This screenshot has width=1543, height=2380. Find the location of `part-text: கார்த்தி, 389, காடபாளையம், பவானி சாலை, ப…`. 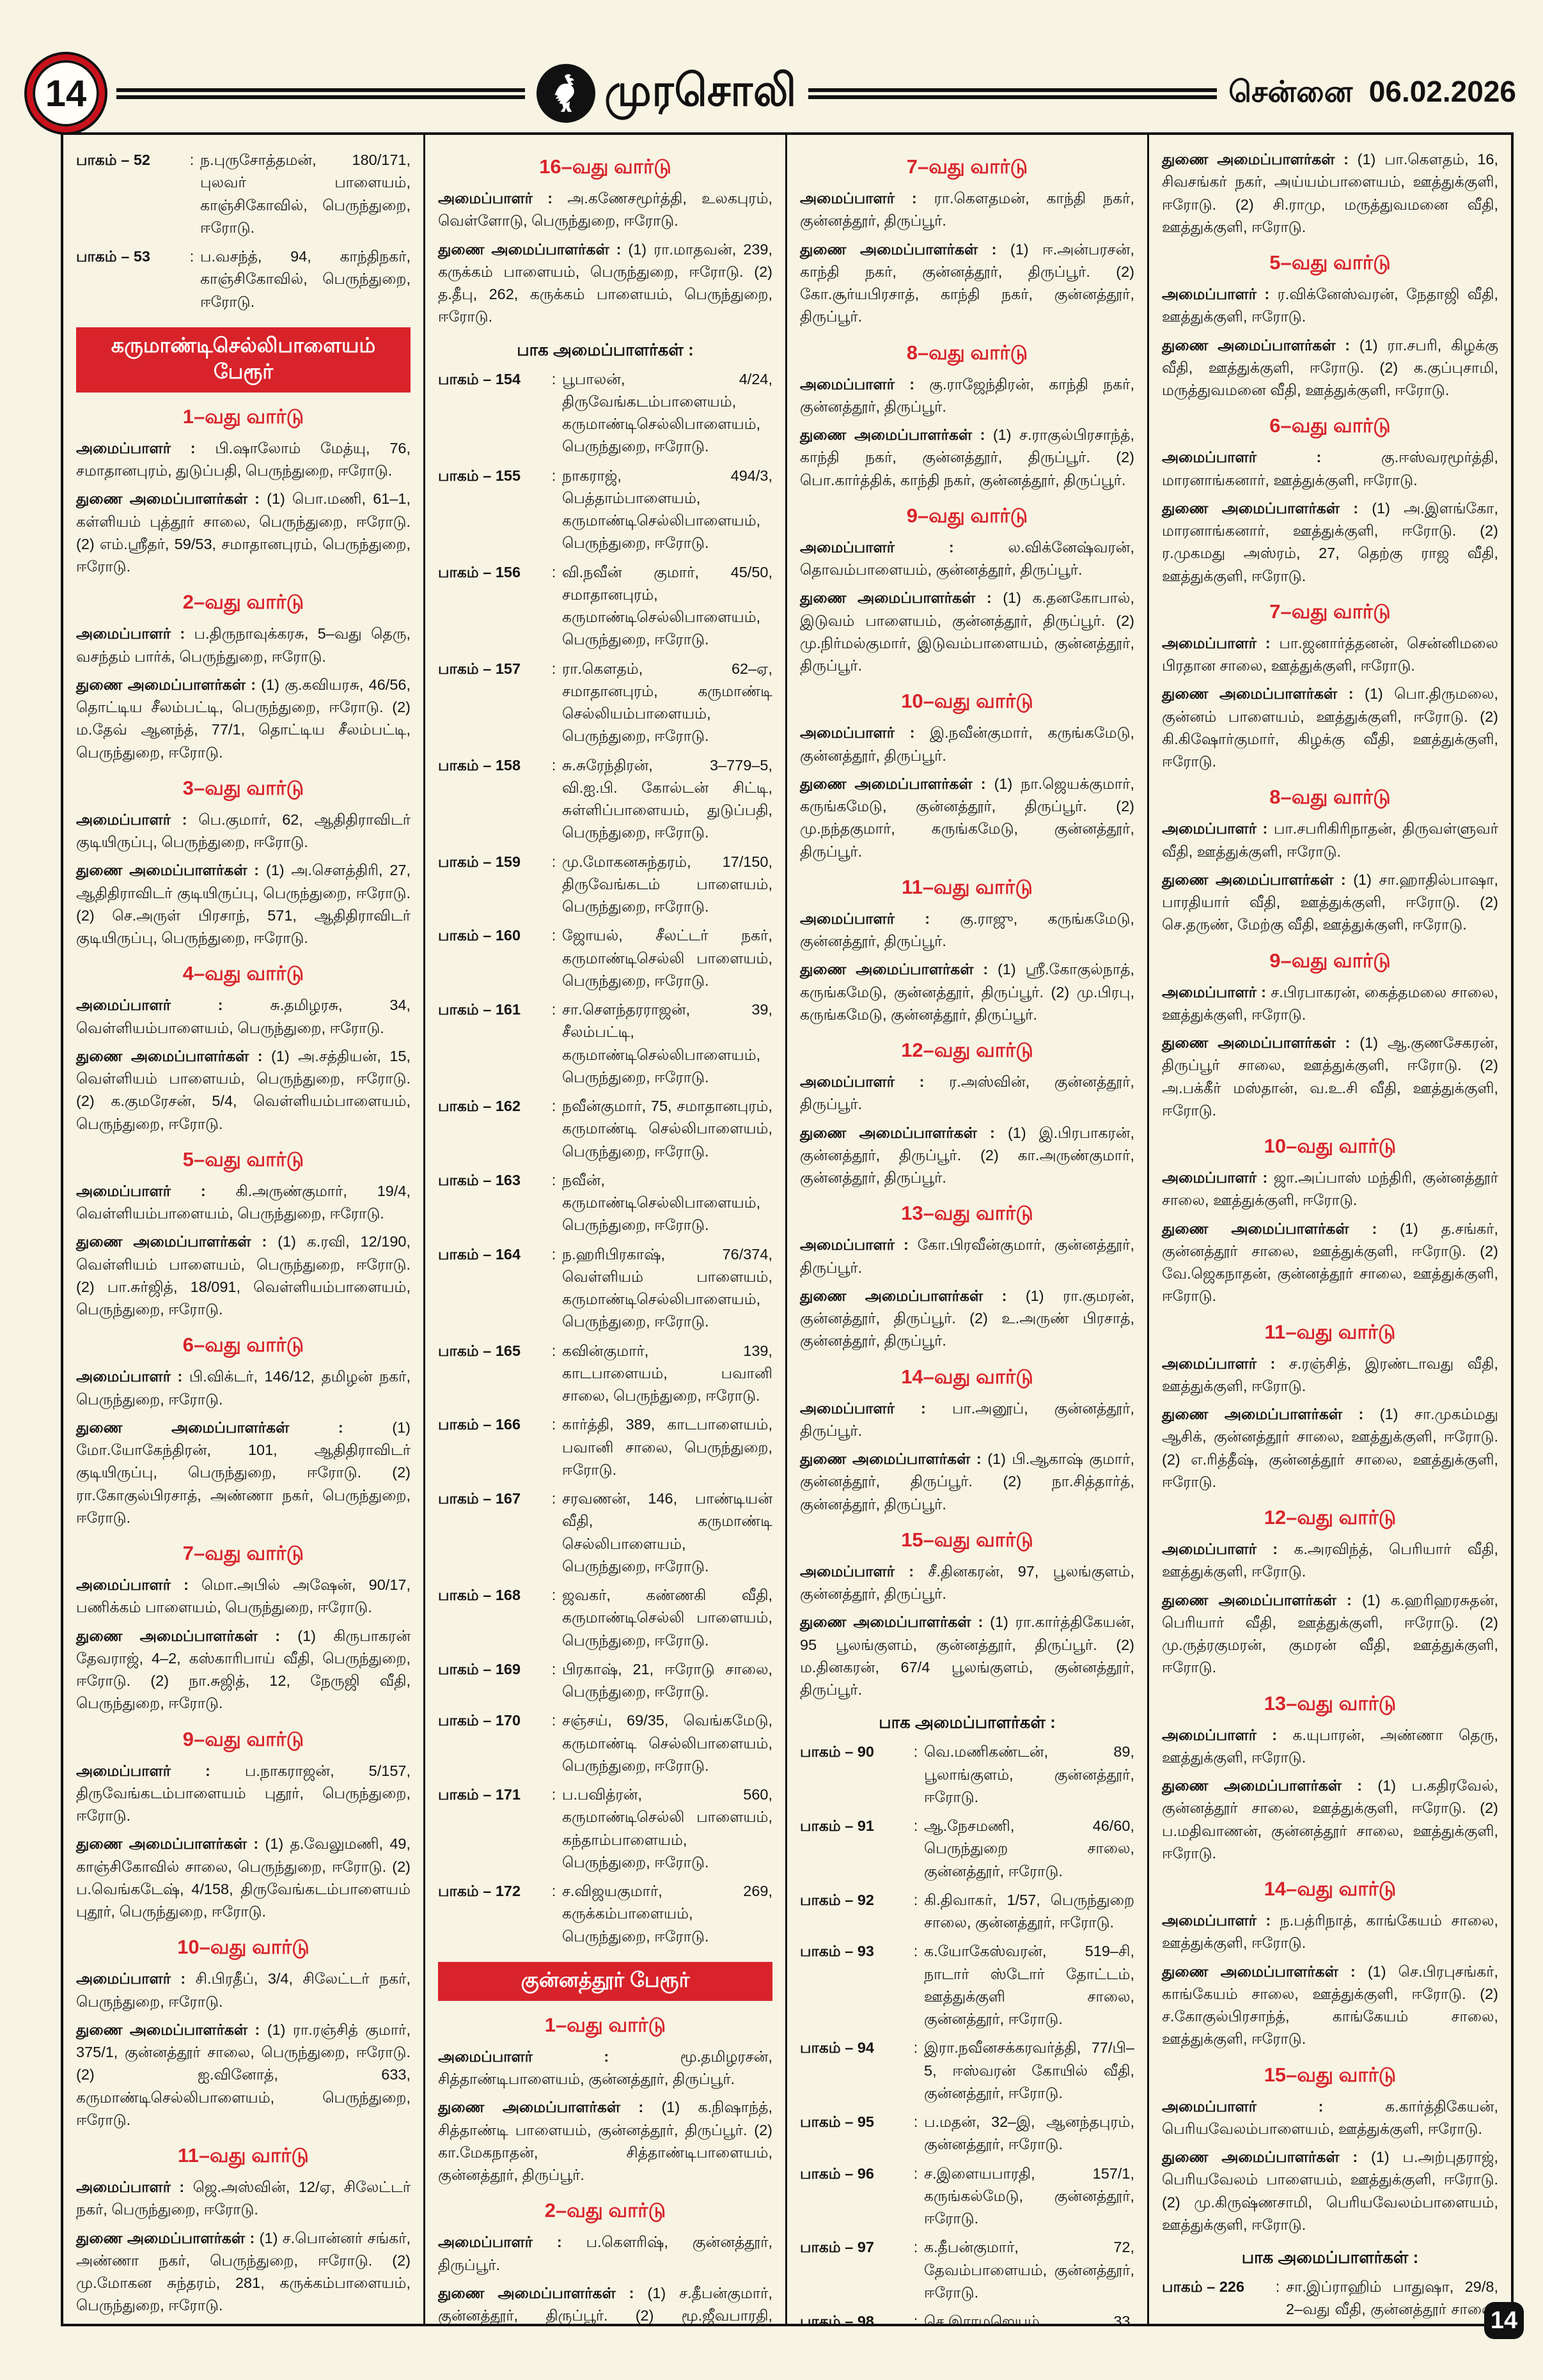

part-text: கார்த்தி, 389, காடபாளையம், பவானி சாலை, ப… is located at coordinates (667, 1447).